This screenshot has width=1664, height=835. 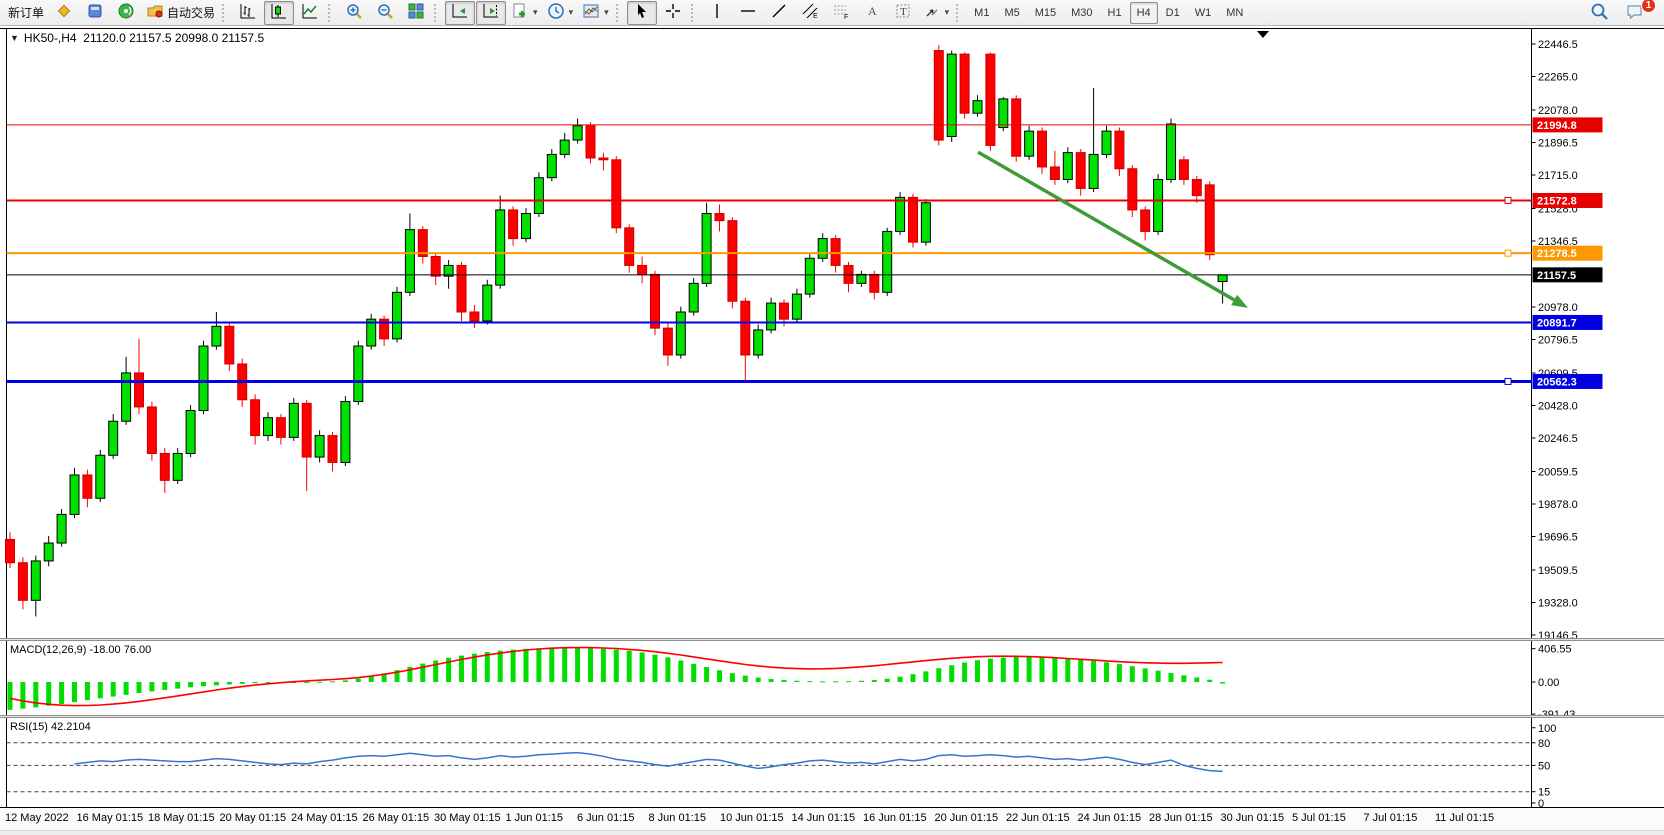 I want to click on timeframe-M15: M15, so click(x=1045, y=12).